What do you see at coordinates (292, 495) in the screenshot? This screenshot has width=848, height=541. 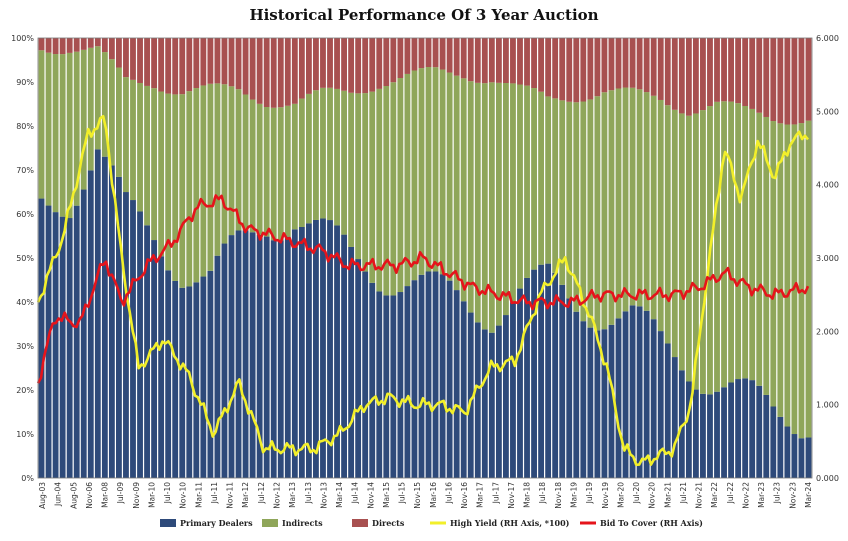 I see `x-tick-label: Mar-13` at bounding box center [292, 495].